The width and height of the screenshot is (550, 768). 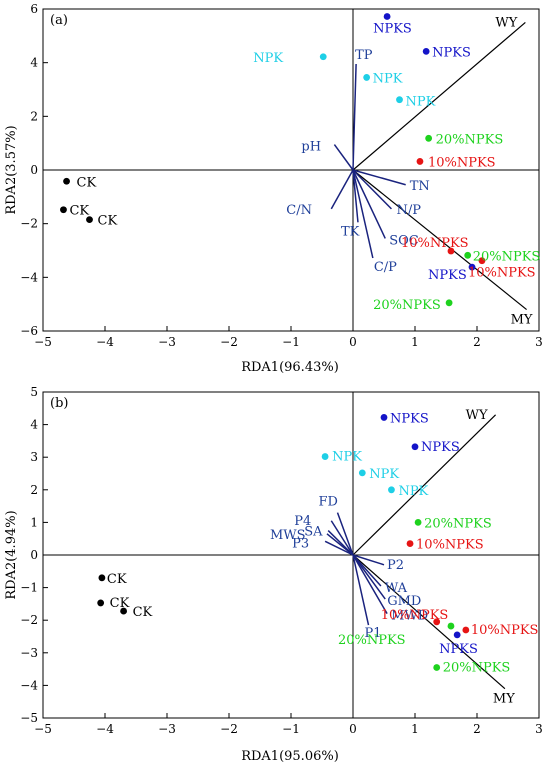 What do you see at coordinates (350, 231) in the screenshot?
I see `env-vector-label: TK` at bounding box center [350, 231].